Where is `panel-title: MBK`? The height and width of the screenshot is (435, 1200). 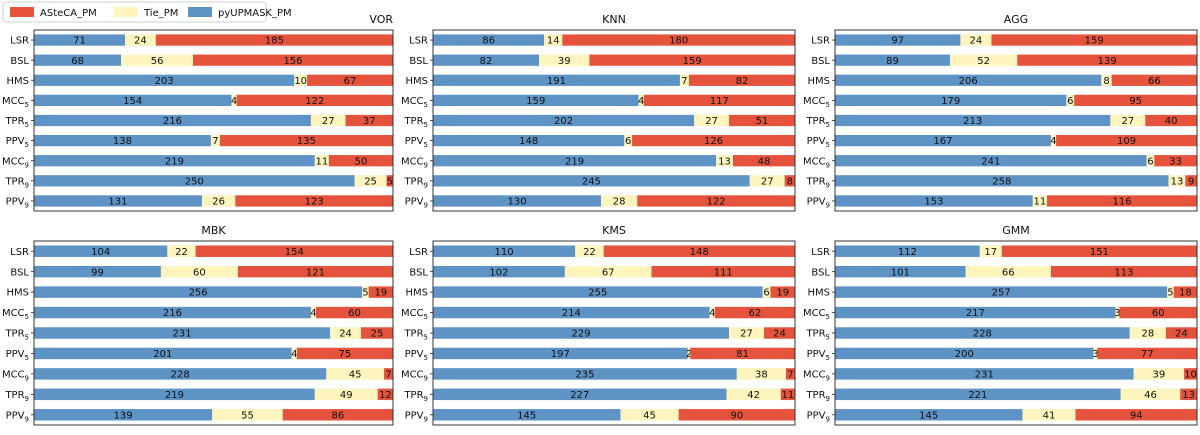
panel-title: MBK is located at coordinates (213, 230).